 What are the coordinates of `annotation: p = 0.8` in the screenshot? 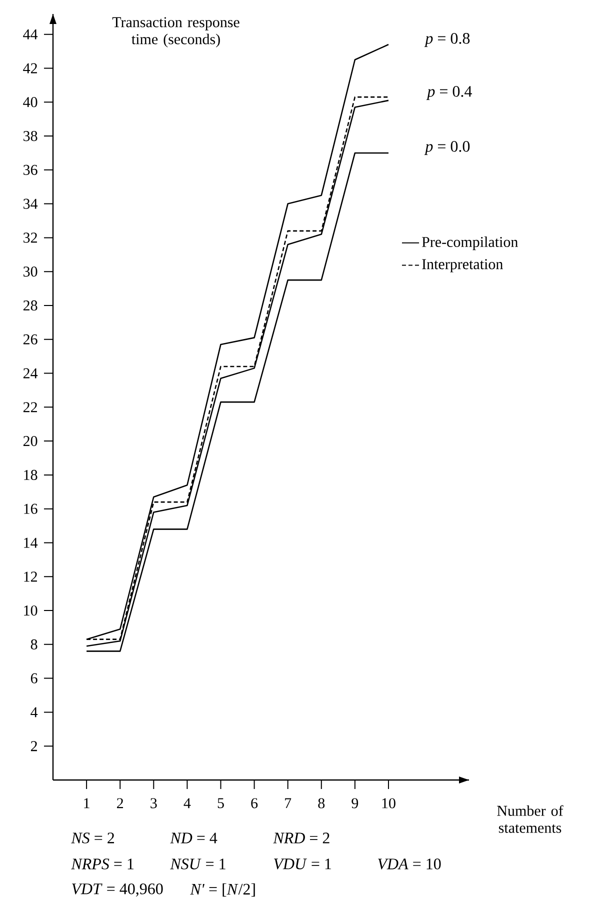 It's located at (447, 40).